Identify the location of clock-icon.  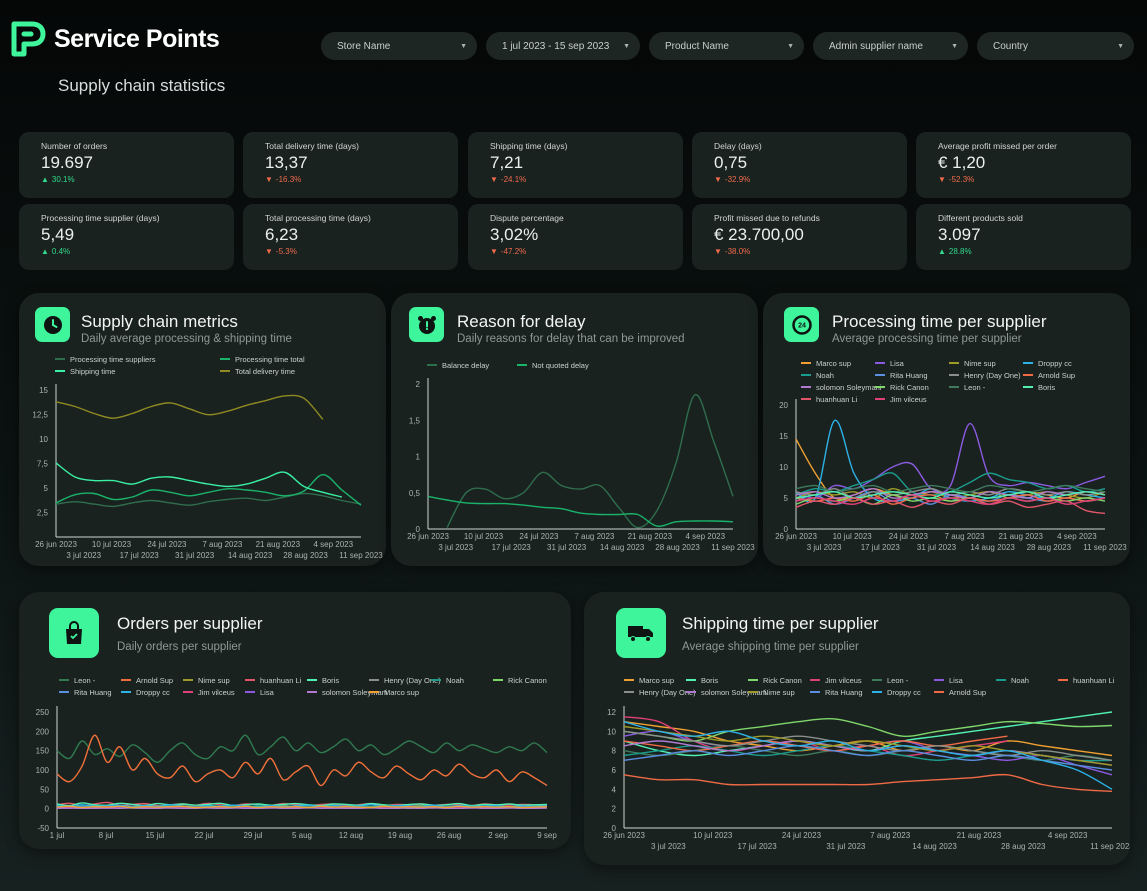
(52, 324).